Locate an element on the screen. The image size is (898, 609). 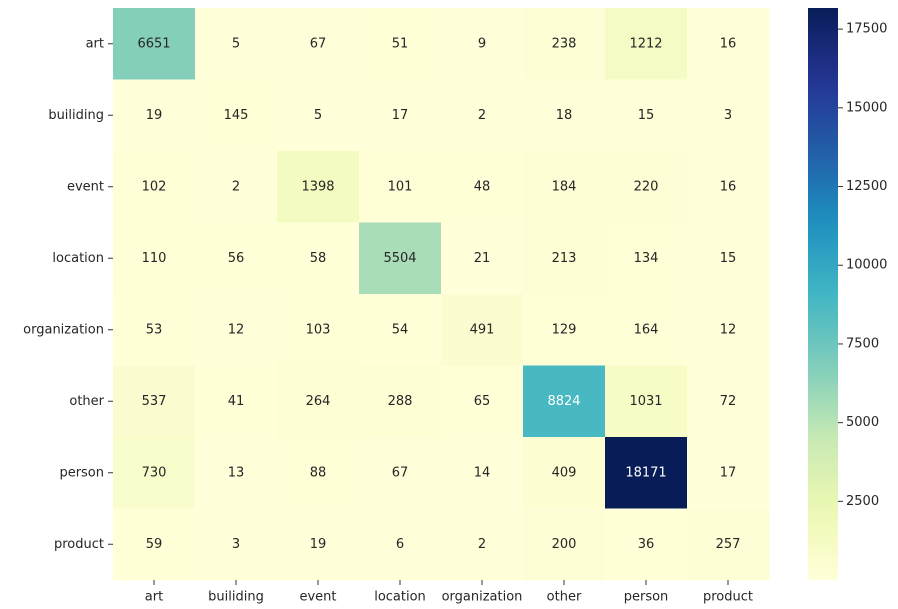
colorbar is located at coordinates (823, 294).